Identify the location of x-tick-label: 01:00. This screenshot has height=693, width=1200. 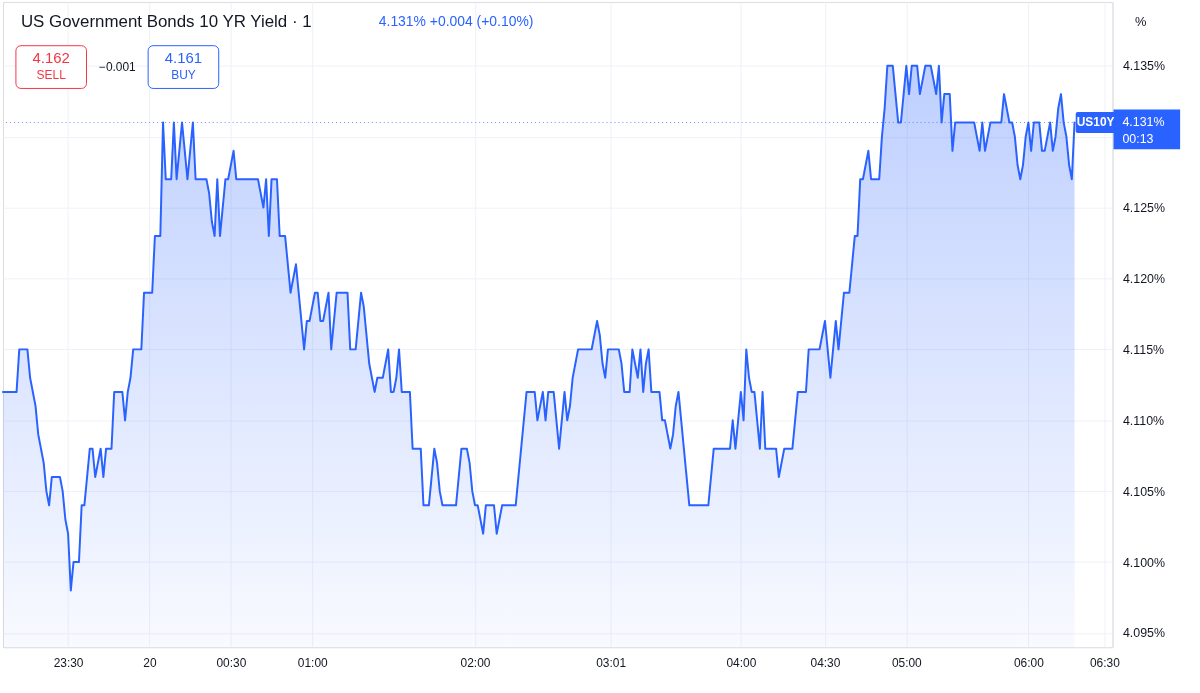
(313, 662).